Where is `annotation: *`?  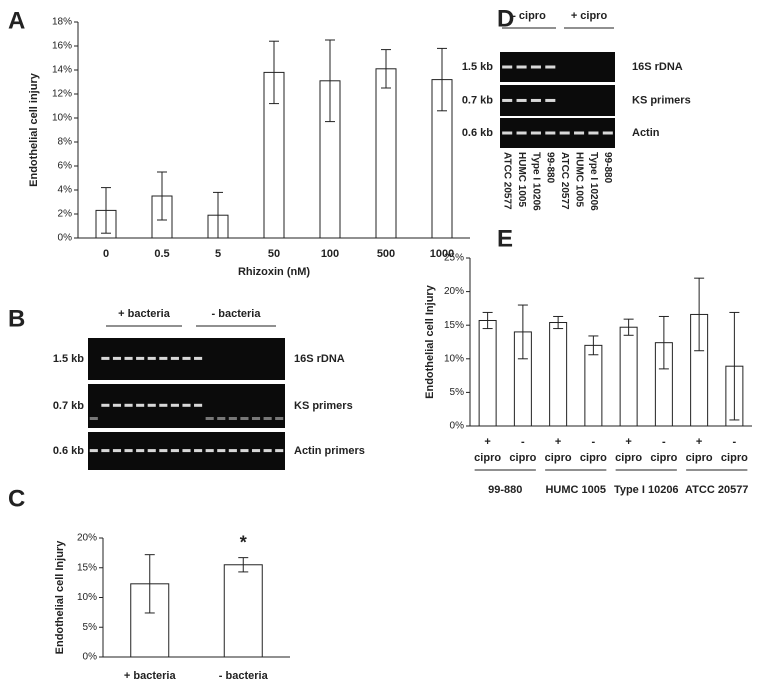
annotation: * is located at coordinates (243, 542).